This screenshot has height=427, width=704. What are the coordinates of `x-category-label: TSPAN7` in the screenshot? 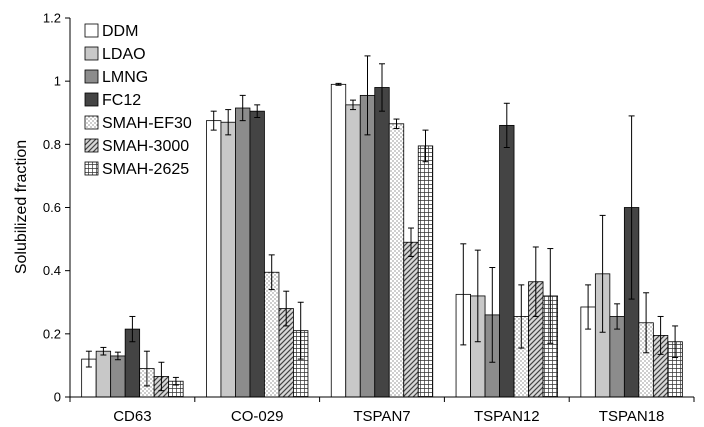 It's located at (381, 416).